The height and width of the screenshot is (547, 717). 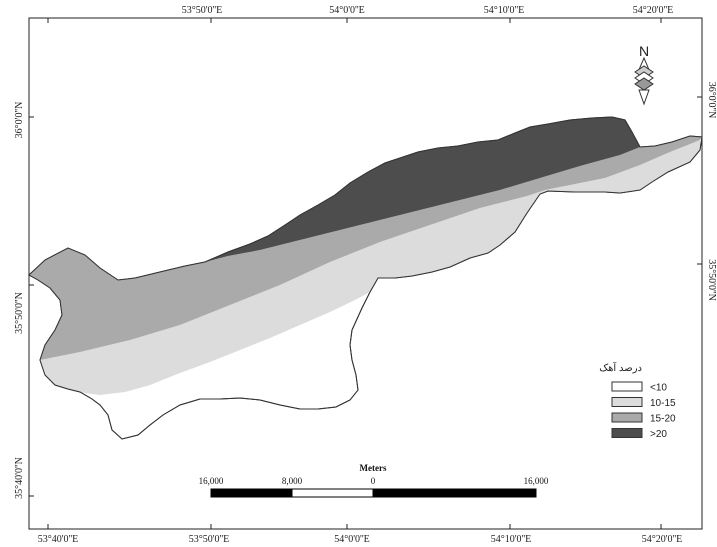 I want to click on legend-label: 10-15, so click(x=663, y=403).